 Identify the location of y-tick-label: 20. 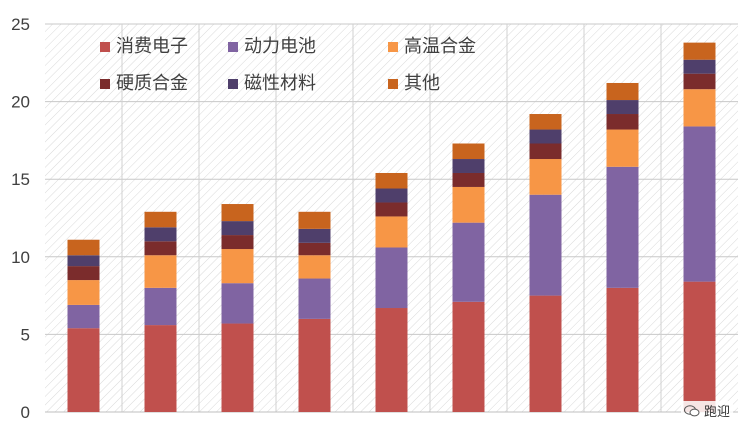
(20, 102).